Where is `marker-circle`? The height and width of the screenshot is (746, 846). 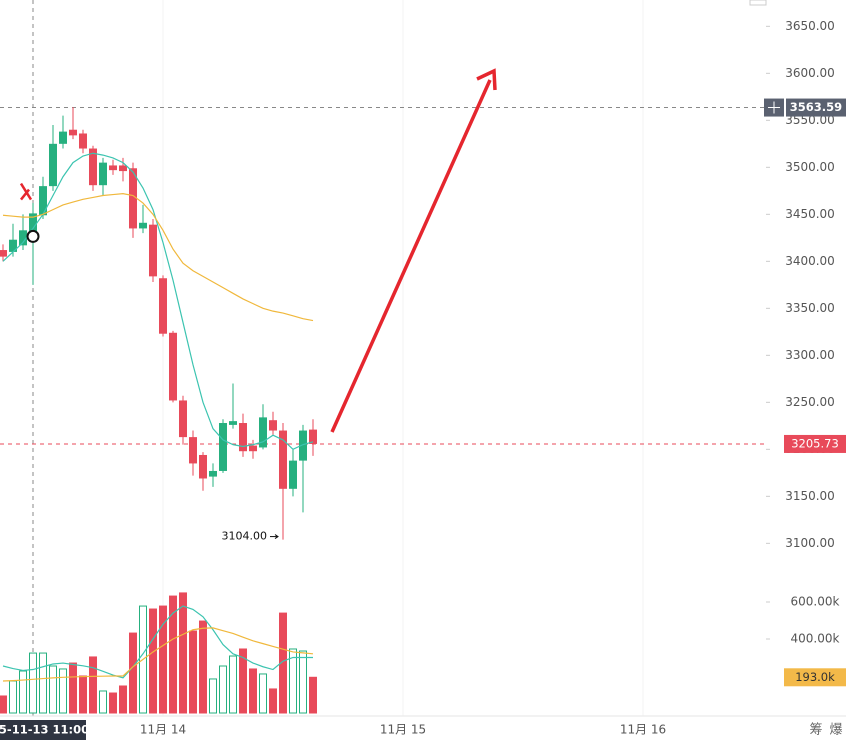
marker-circle is located at coordinates (33, 236).